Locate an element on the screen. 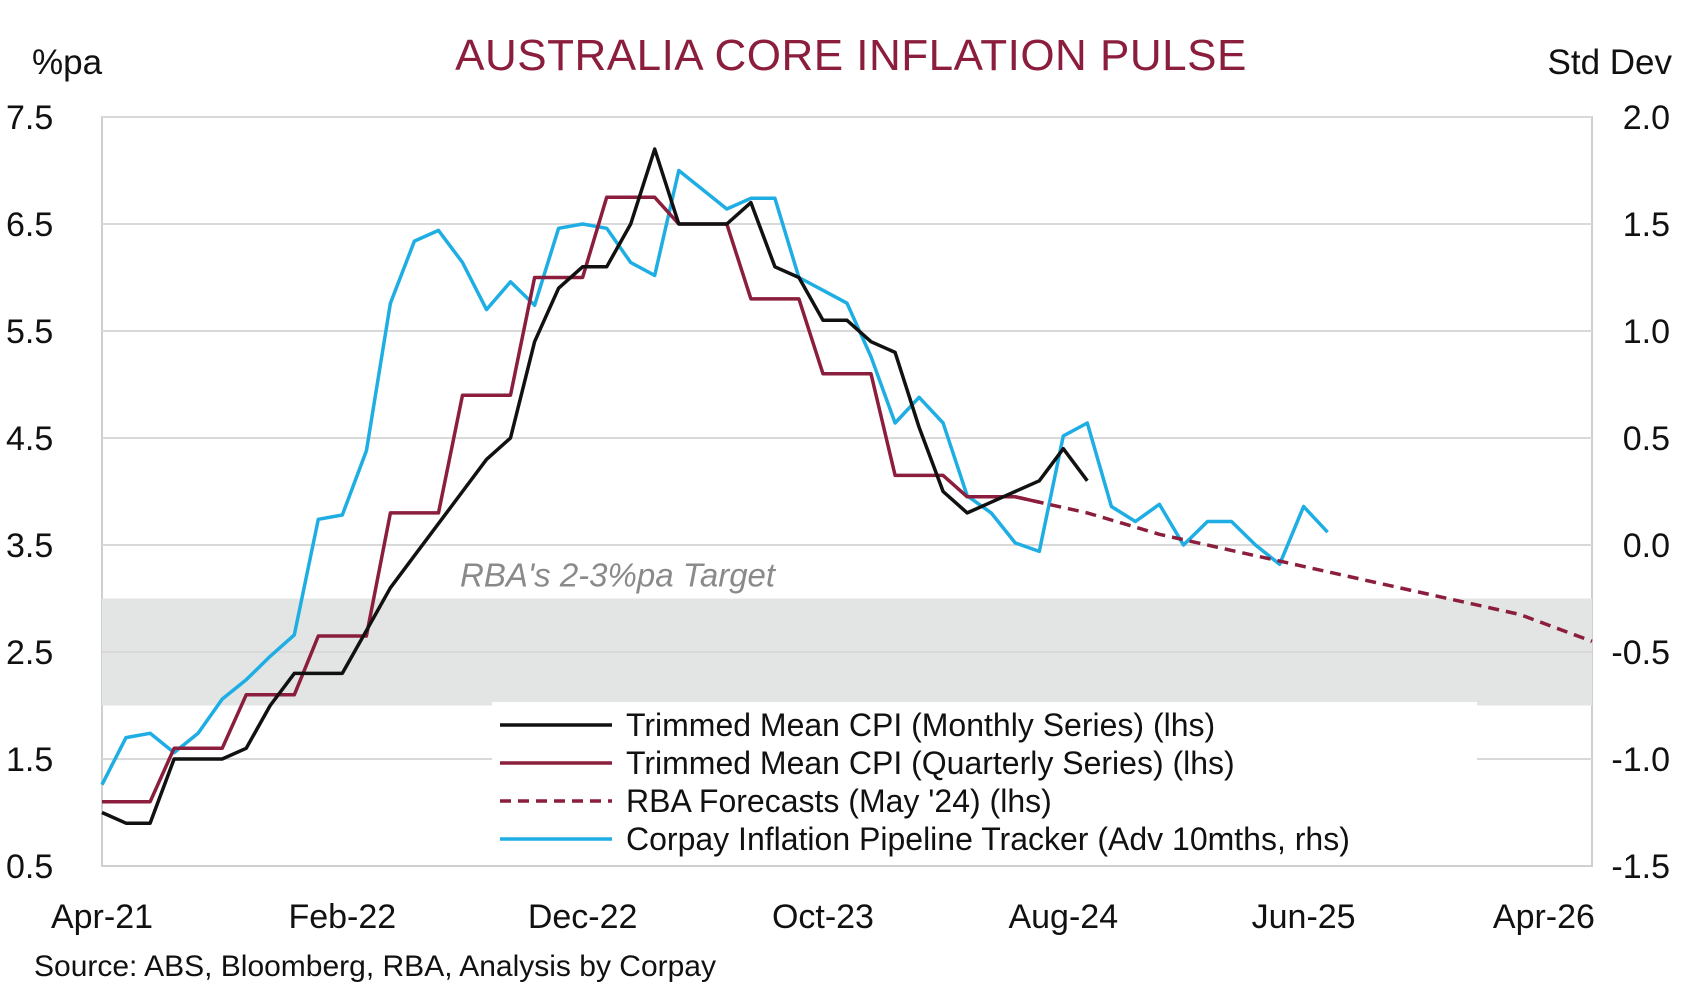 This screenshot has height=1000, width=1702. x-tick-label: Jun-25 is located at coordinates (1304, 917).